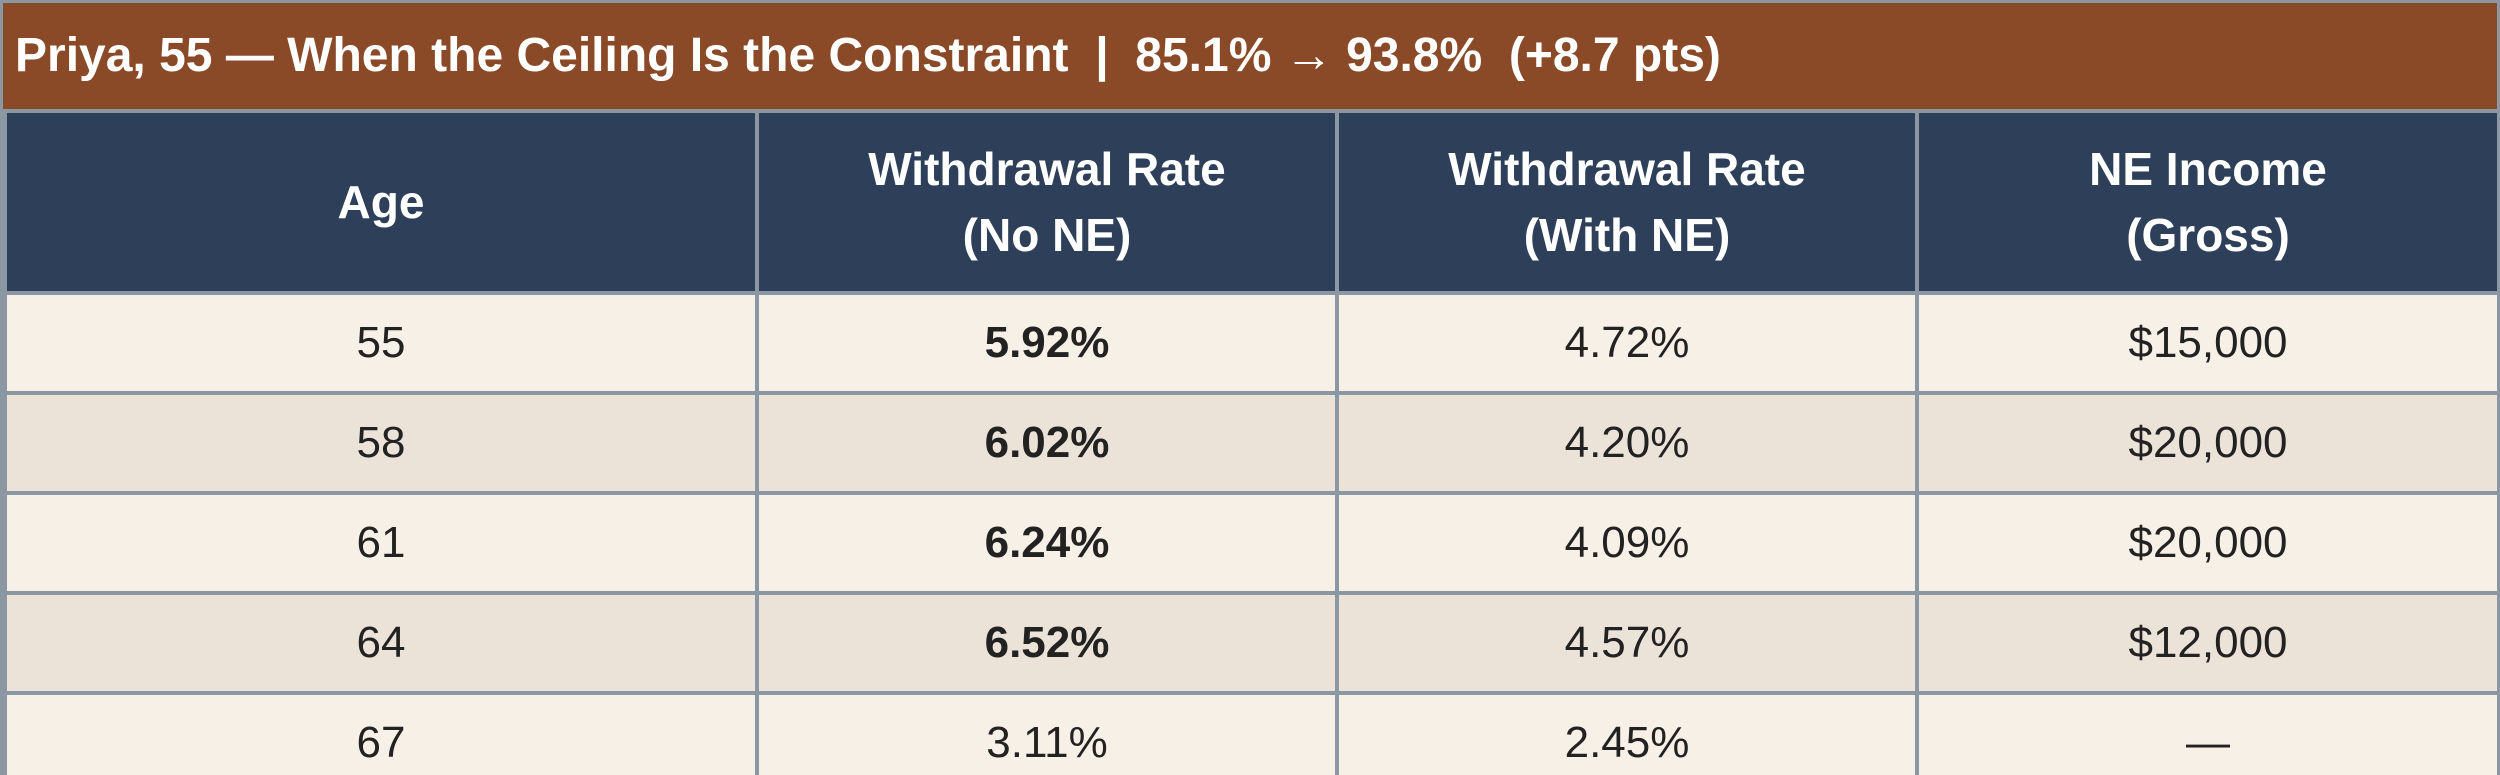 This screenshot has height=775, width=2500. Describe the element at coordinates (1047, 443) in the screenshot. I see `cell-rate-no-ne: 6.02%` at that location.